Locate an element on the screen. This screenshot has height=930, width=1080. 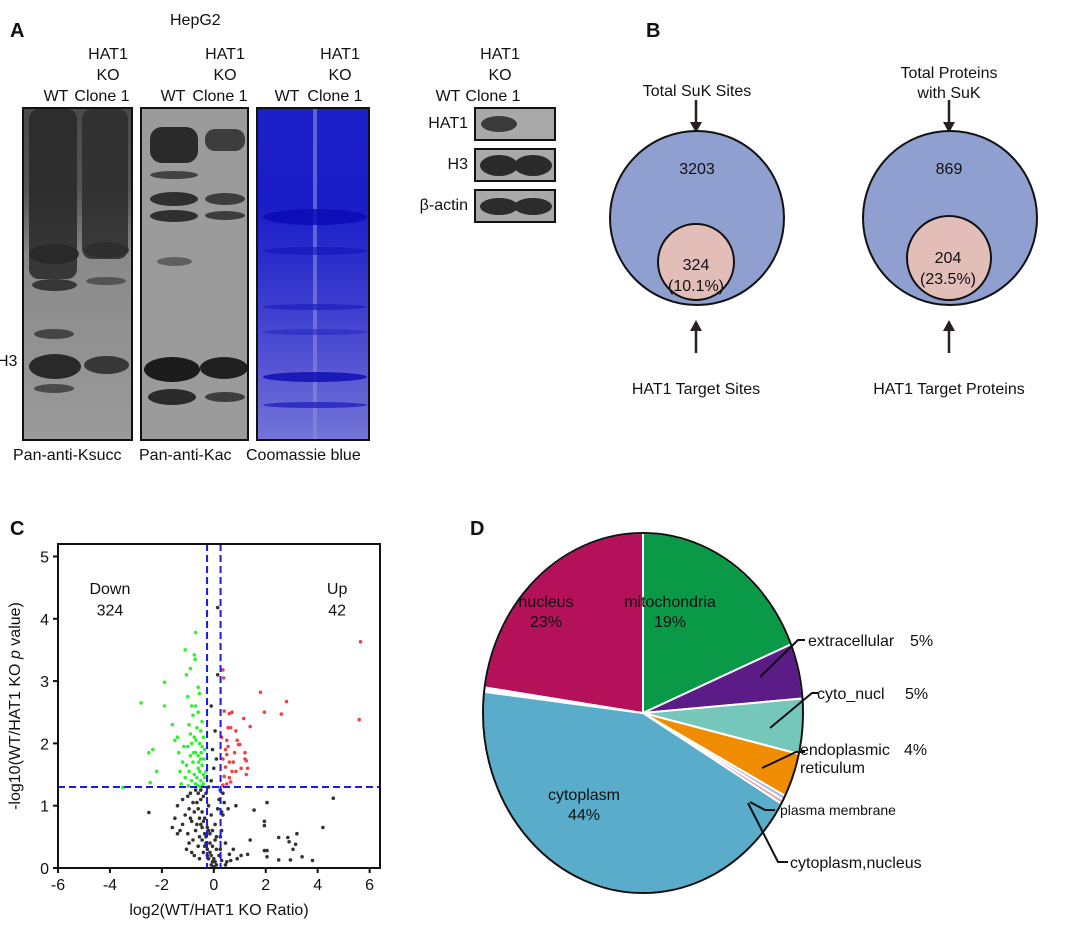
slice-label-nucleus: nucleus is located at coordinates (545, 602).